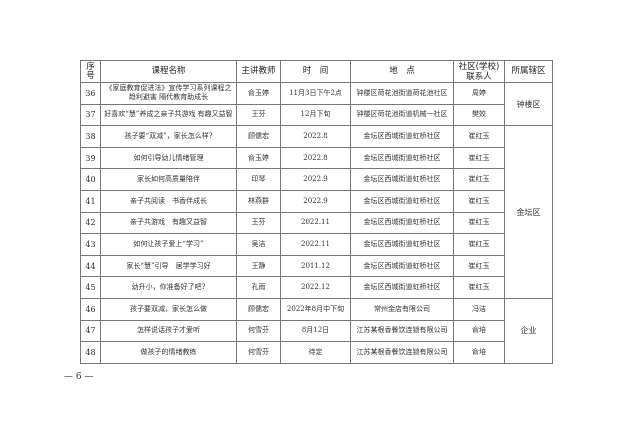 This screenshot has height=438, width=620. What do you see at coordinates (168, 287) in the screenshot?
I see `course-name: 幼升小，你准备好了吧?` at bounding box center [168, 287].